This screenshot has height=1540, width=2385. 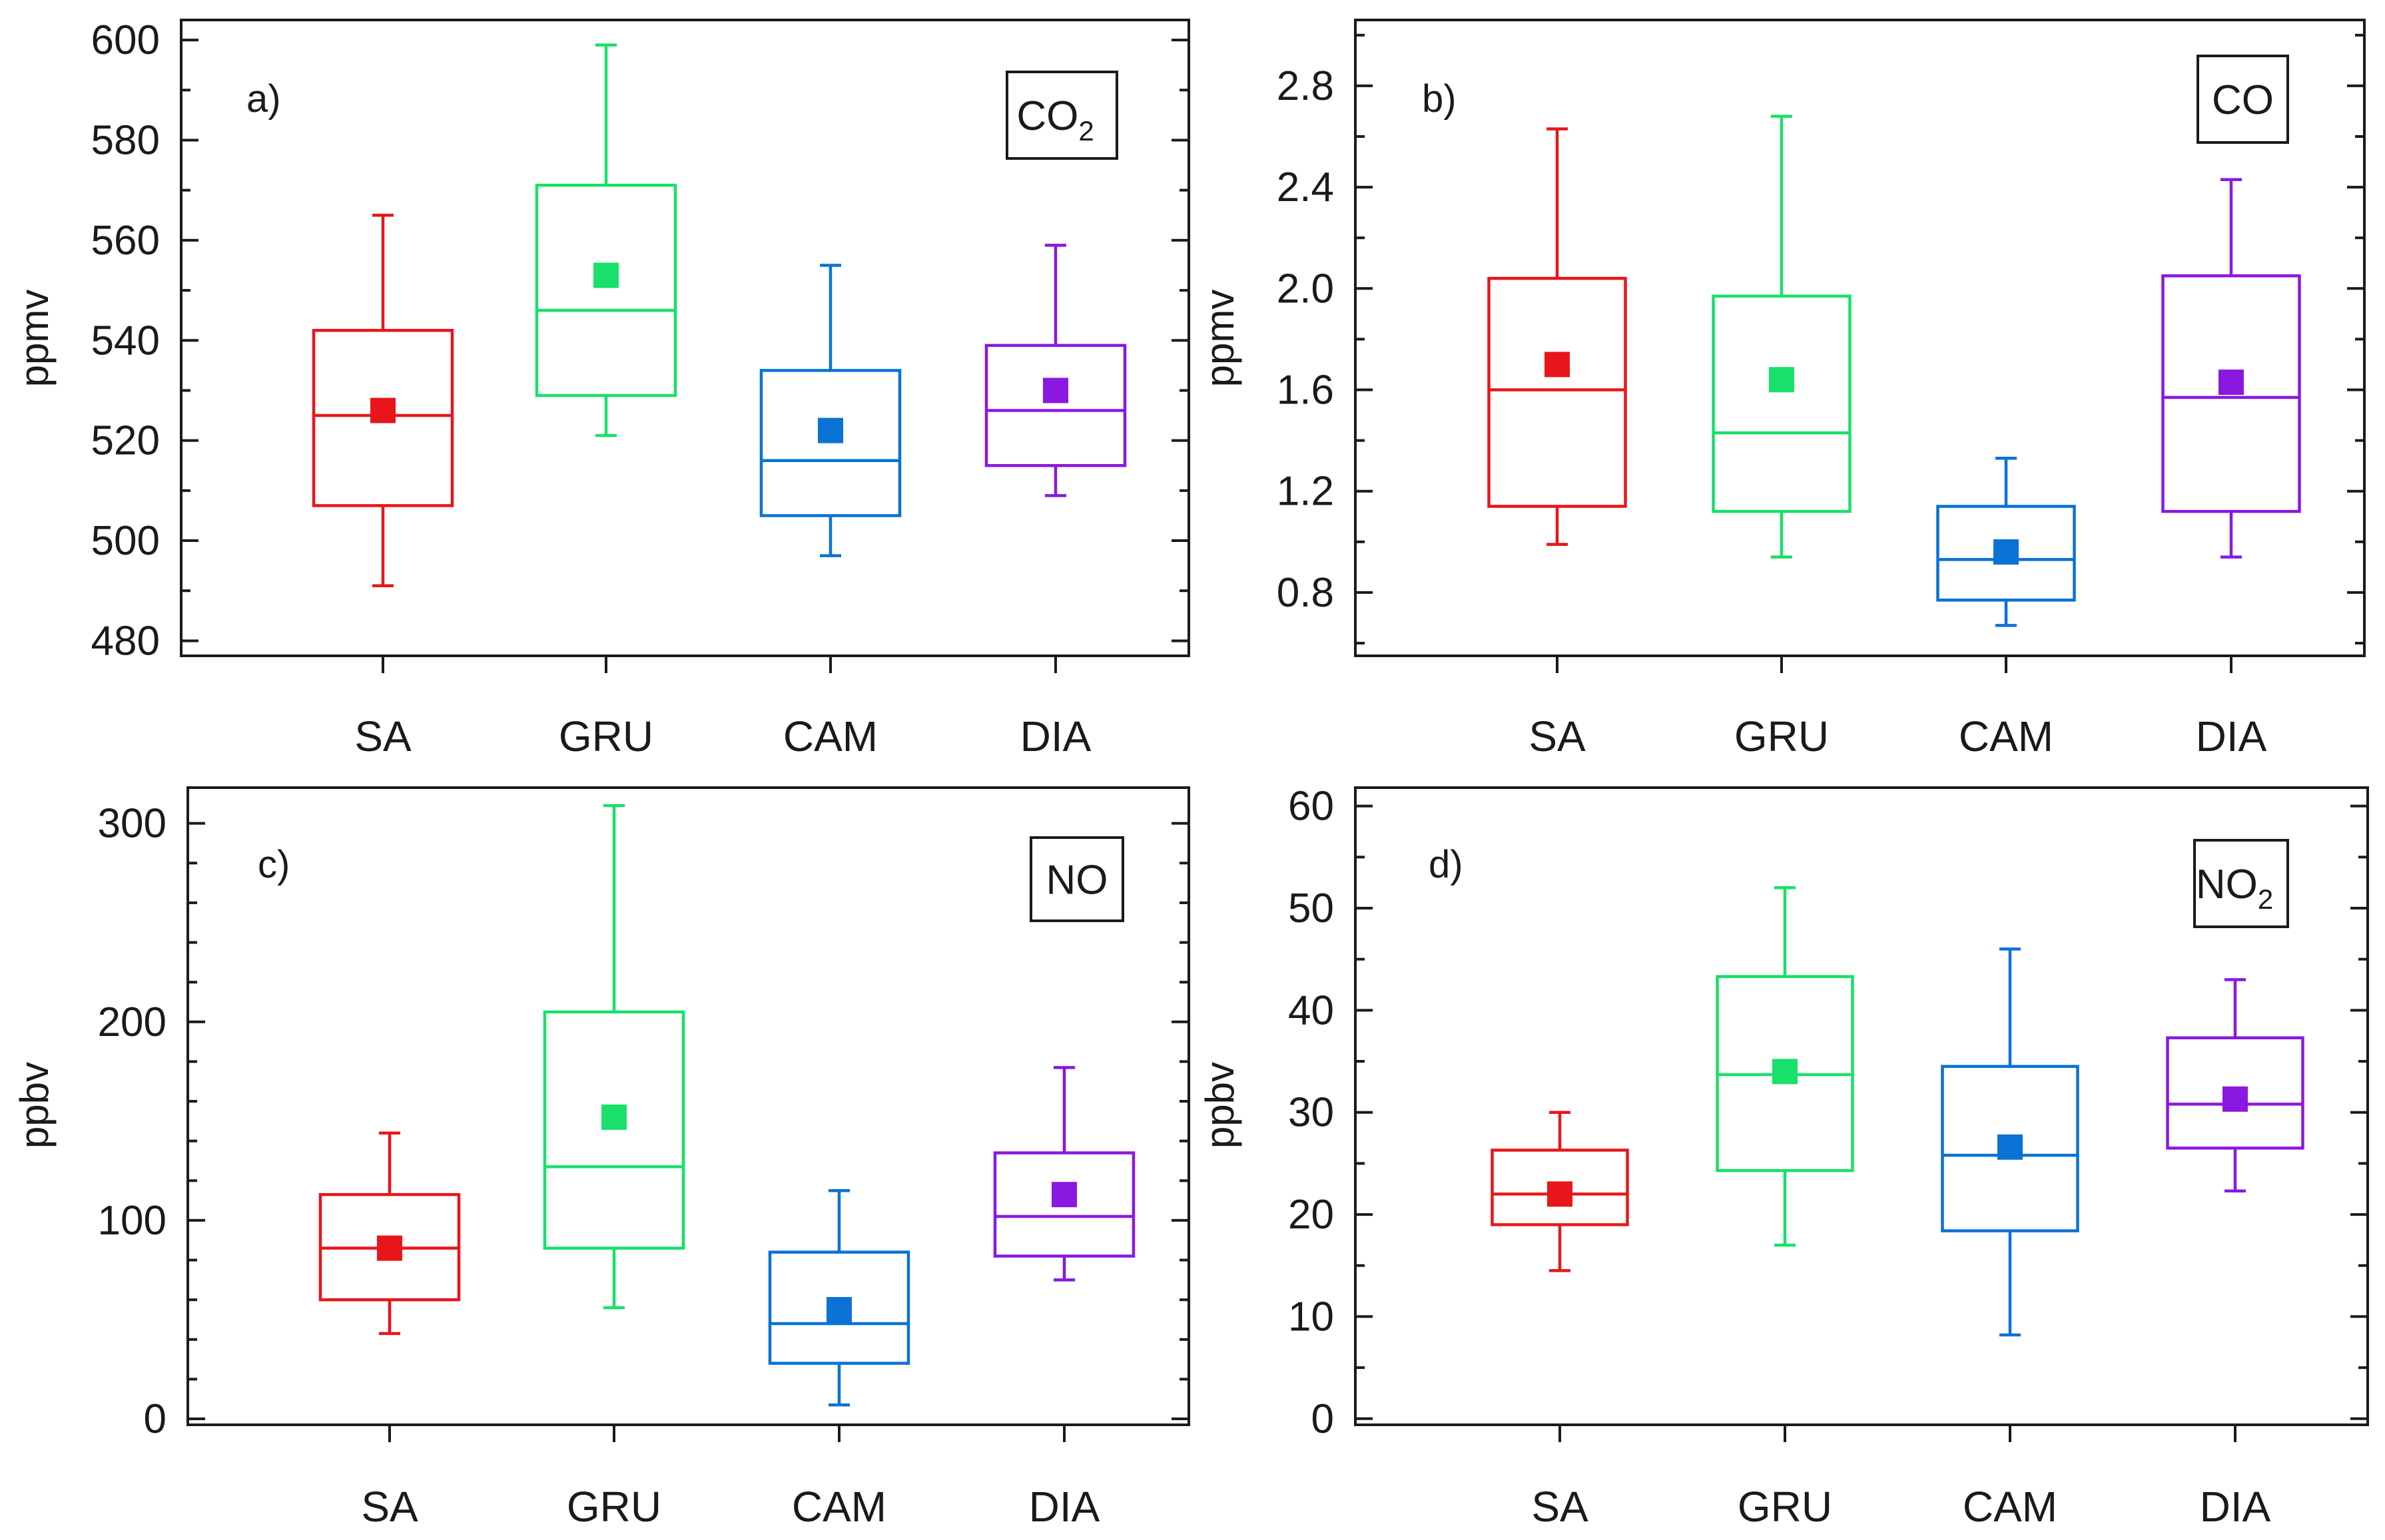 I want to click on panel-letter: a), so click(x=263, y=99).